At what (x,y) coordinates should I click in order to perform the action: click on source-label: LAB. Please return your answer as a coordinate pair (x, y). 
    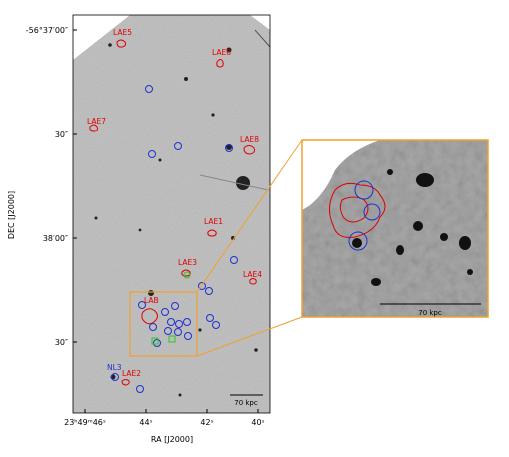
    Looking at the image, I should click on (151, 300).